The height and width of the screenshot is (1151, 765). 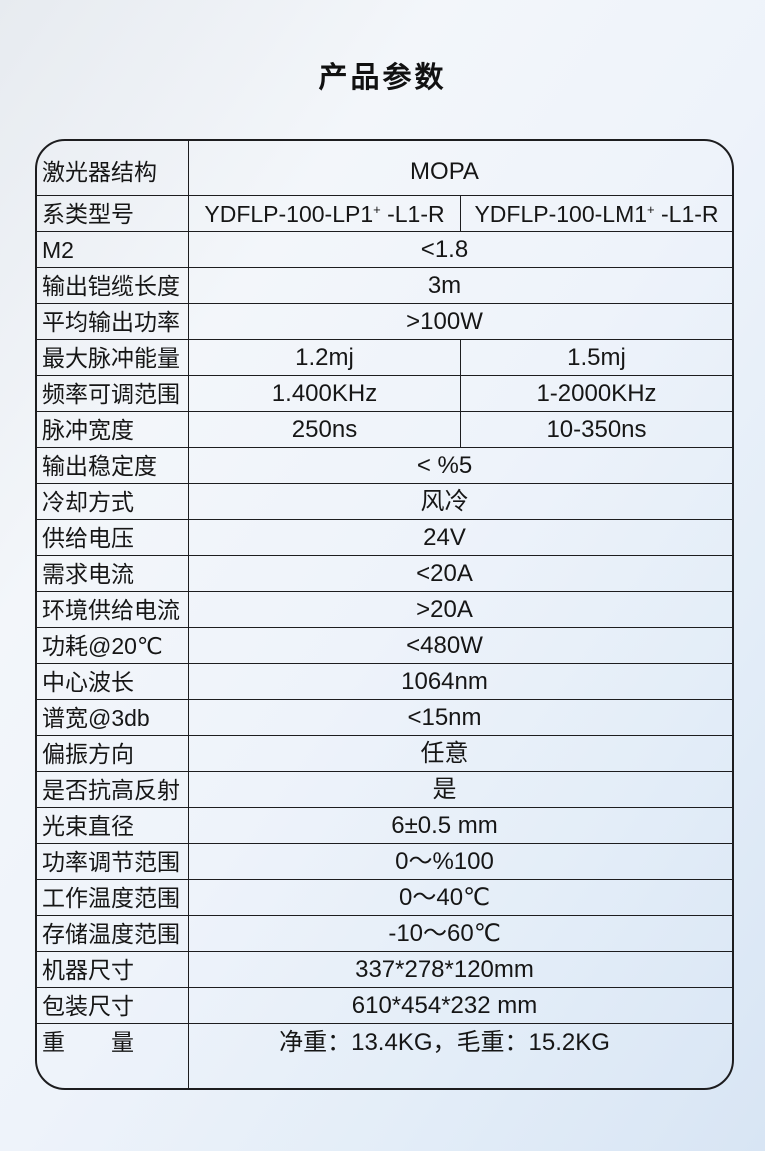 I want to click on spec-value: 1064nm, so click(x=444, y=682).